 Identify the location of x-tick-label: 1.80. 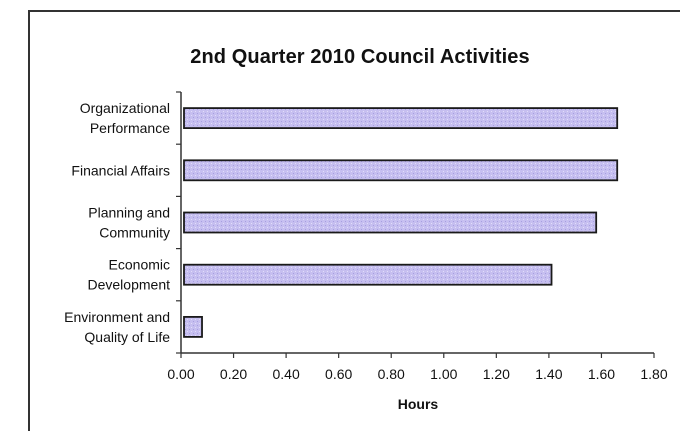
(653, 374).